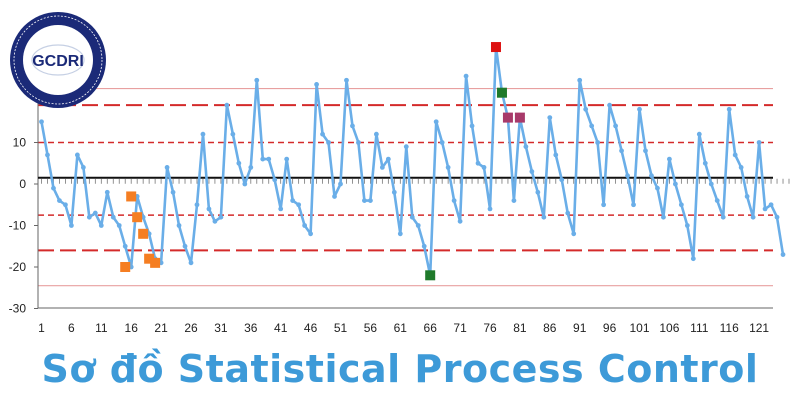  I want to click on x-tick-label: 41, so click(281, 328).